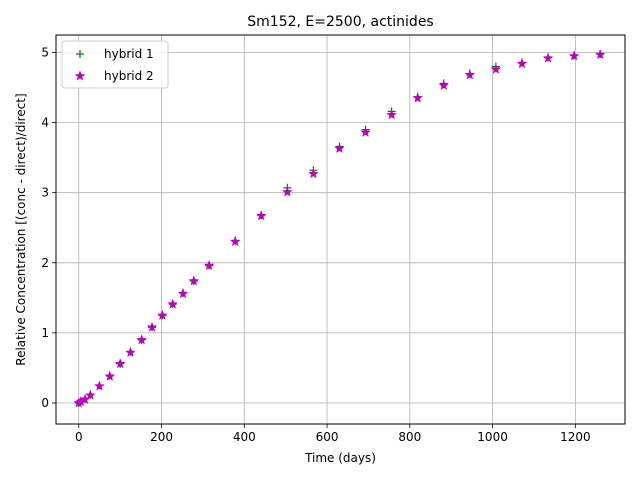 This screenshot has height=484, width=640. What do you see at coordinates (129, 54) in the screenshot?
I see `legend-label-hybrid-1: hybrid 1` at bounding box center [129, 54].